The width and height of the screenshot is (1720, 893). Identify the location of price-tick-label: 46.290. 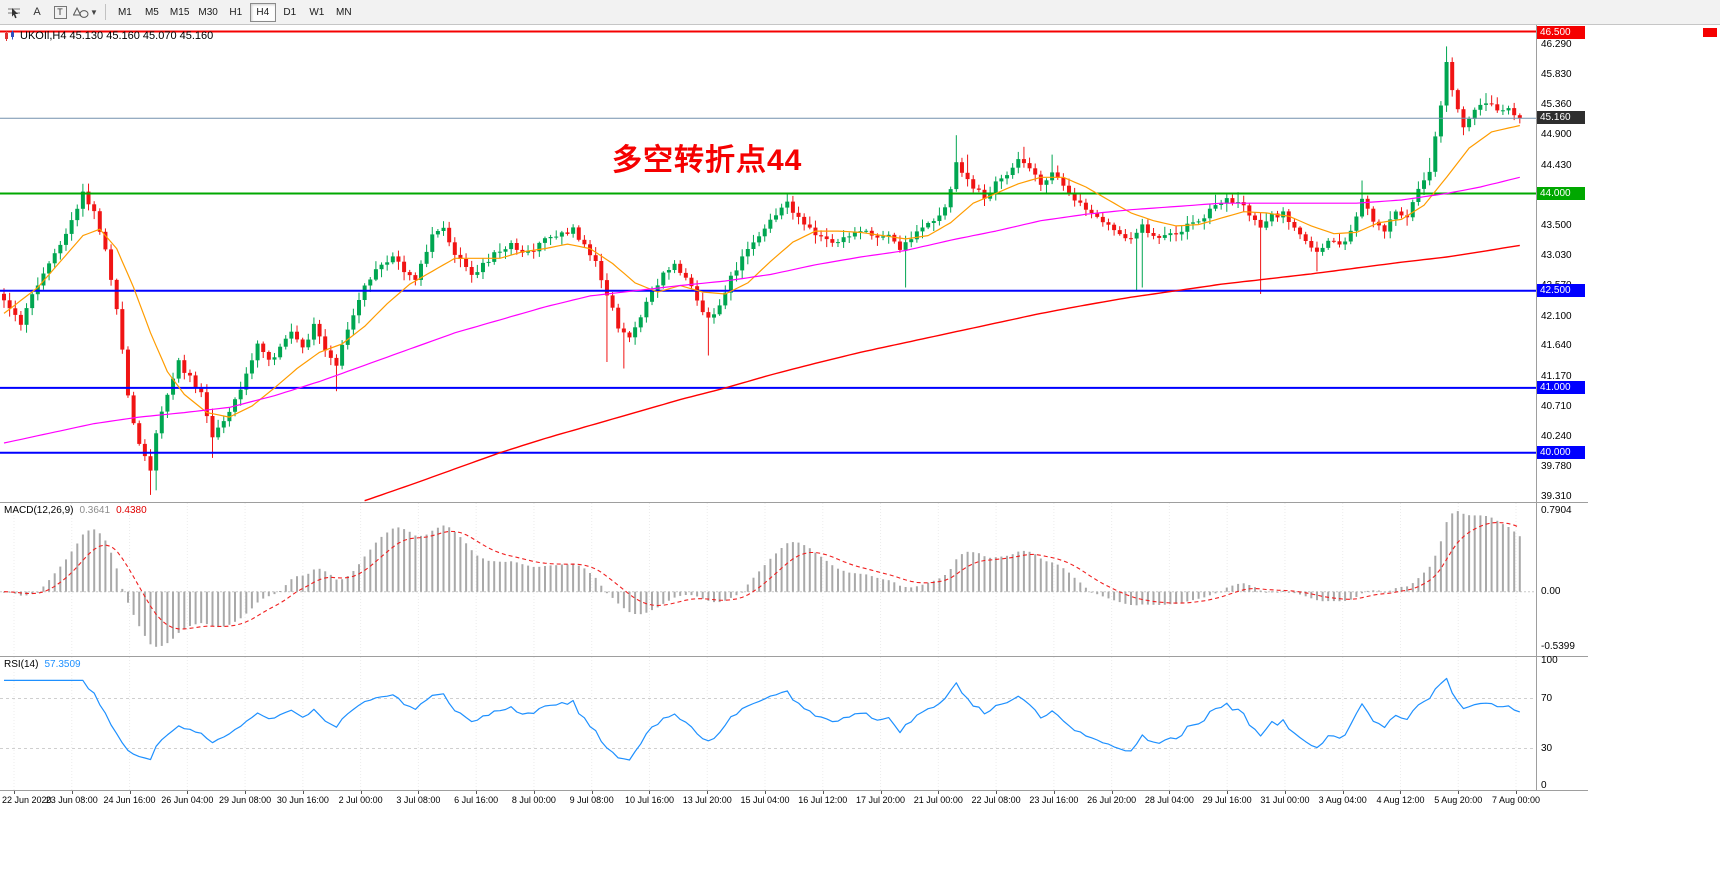
(1556, 45).